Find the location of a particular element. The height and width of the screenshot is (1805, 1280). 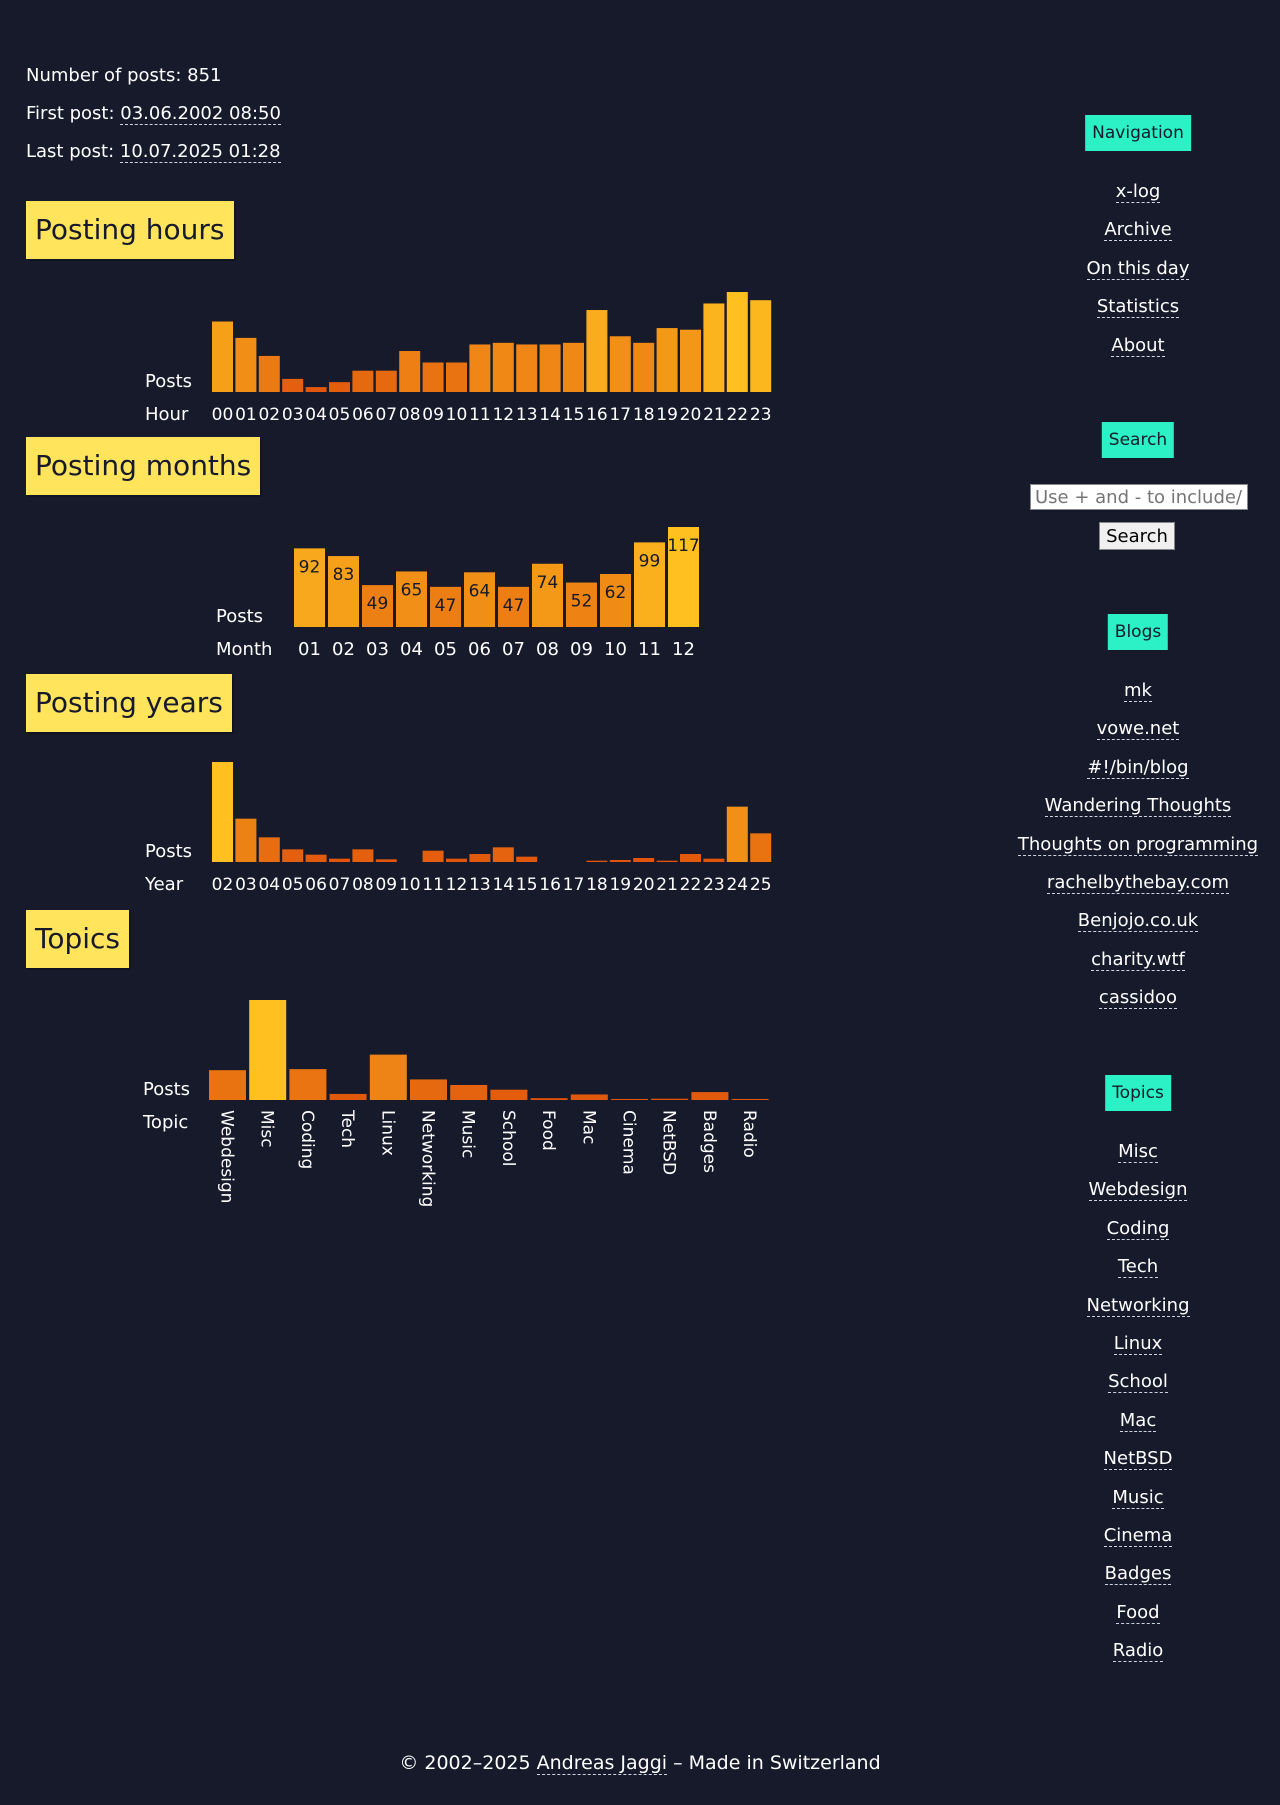

heading-posting-months: Posting months is located at coordinates (143, 466).